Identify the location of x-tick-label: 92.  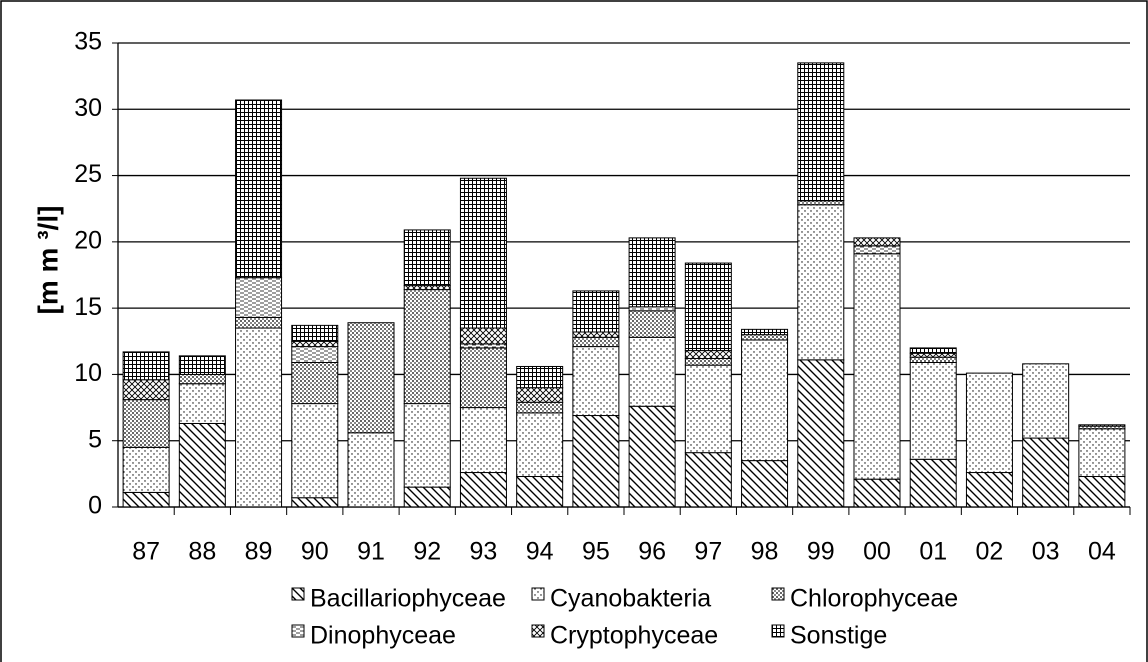
(427, 552).